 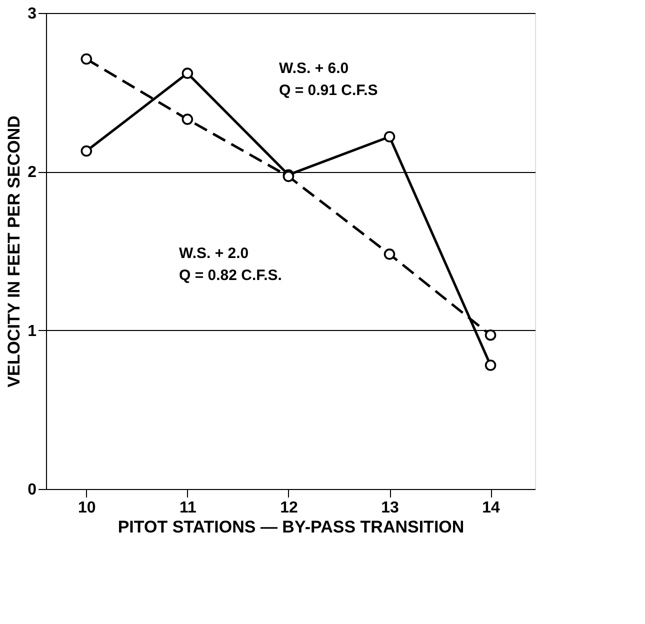 I want to click on annotation: W.S. + 2.0 Q = 0.82 C.F.S., so click(x=230, y=264).